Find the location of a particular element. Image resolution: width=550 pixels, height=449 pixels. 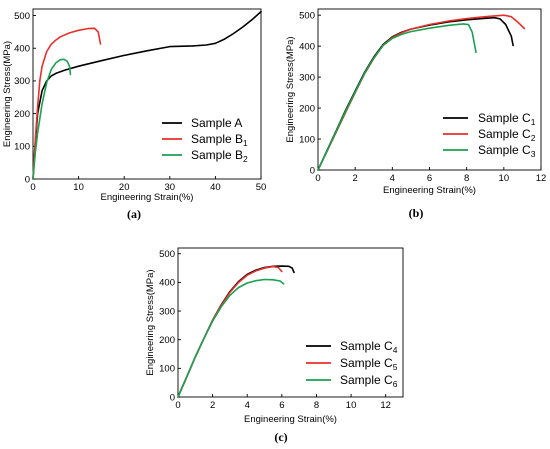

legend-entry: Sample B2 is located at coordinates (219, 156).